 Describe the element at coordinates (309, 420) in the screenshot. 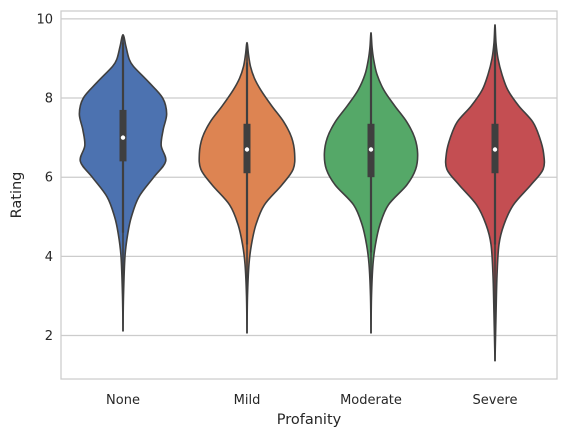

I see `x-axis-title: Profanity` at that location.